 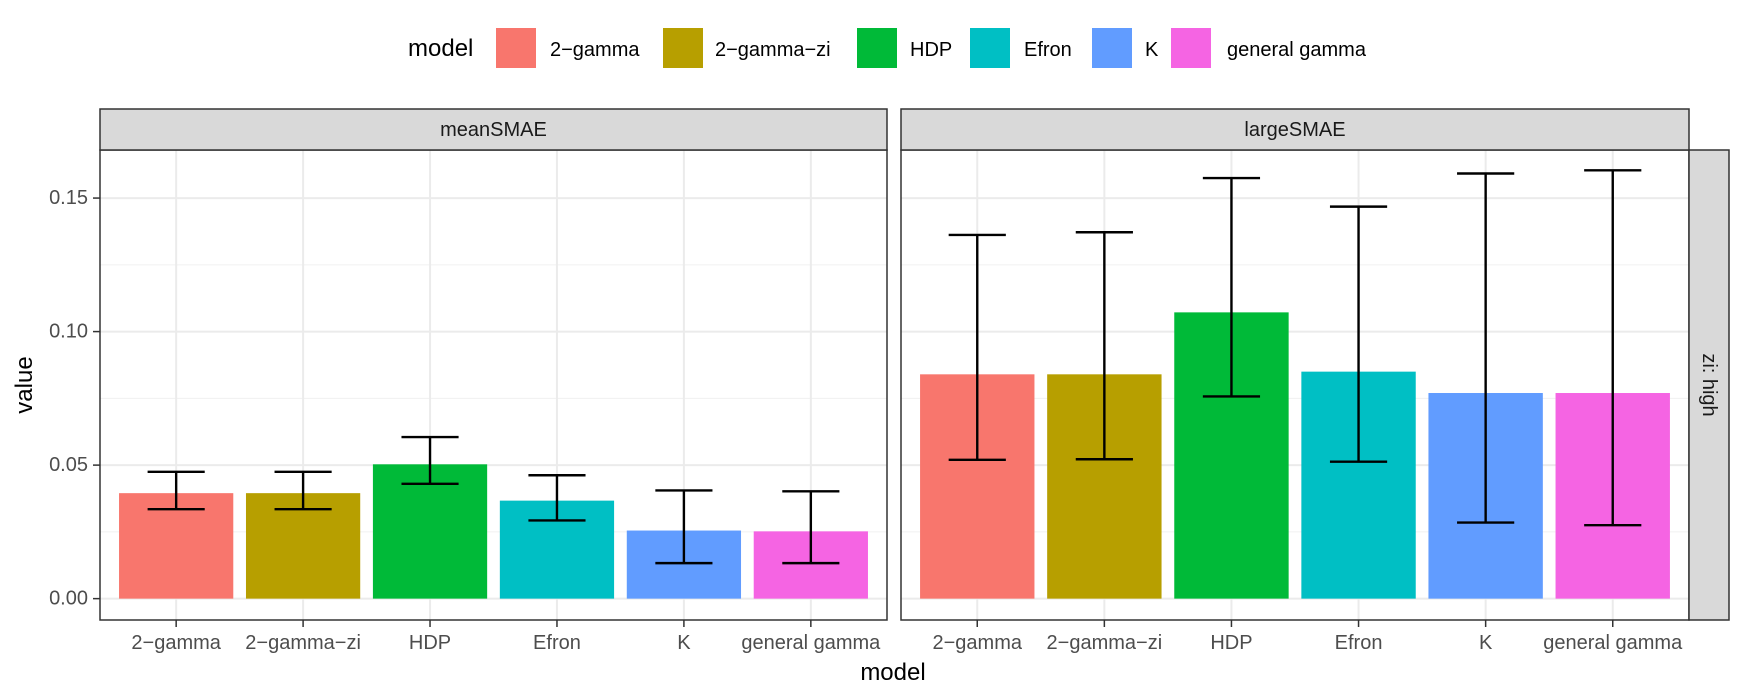 What do you see at coordinates (440, 48) in the screenshot?
I see `legend-title: model` at bounding box center [440, 48].